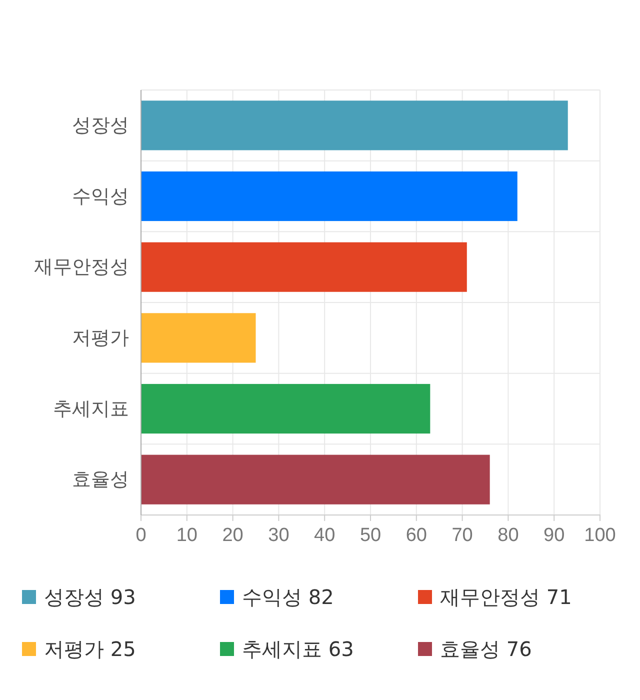 This screenshot has height=700, width=640. What do you see at coordinates (325, 535) in the screenshot?
I see `x-tick-label: 40` at bounding box center [325, 535].